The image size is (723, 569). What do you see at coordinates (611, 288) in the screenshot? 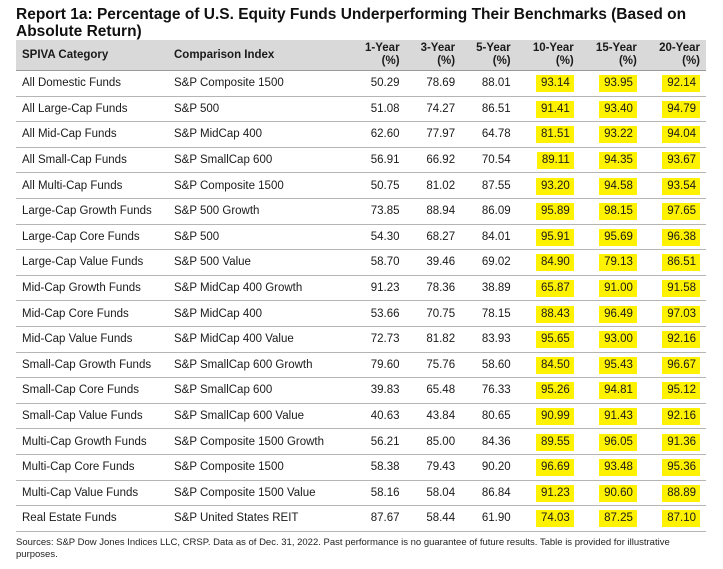
I see `cell-15-year: 91.00` at bounding box center [611, 288].